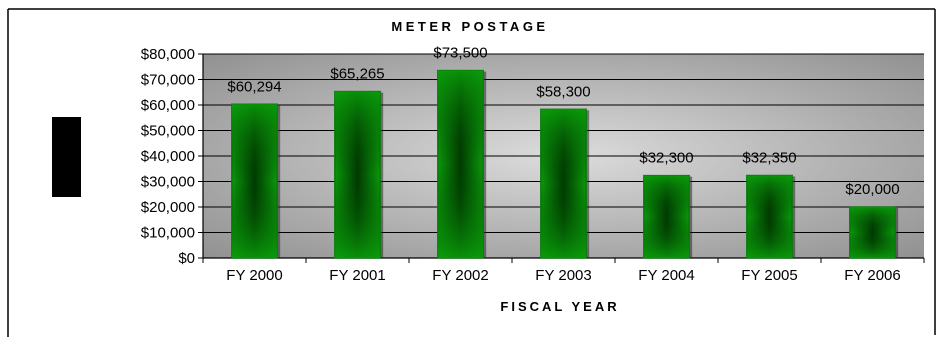 This screenshot has width=940, height=342. I want to click on x-tick-label: FY 2004, so click(666, 275).